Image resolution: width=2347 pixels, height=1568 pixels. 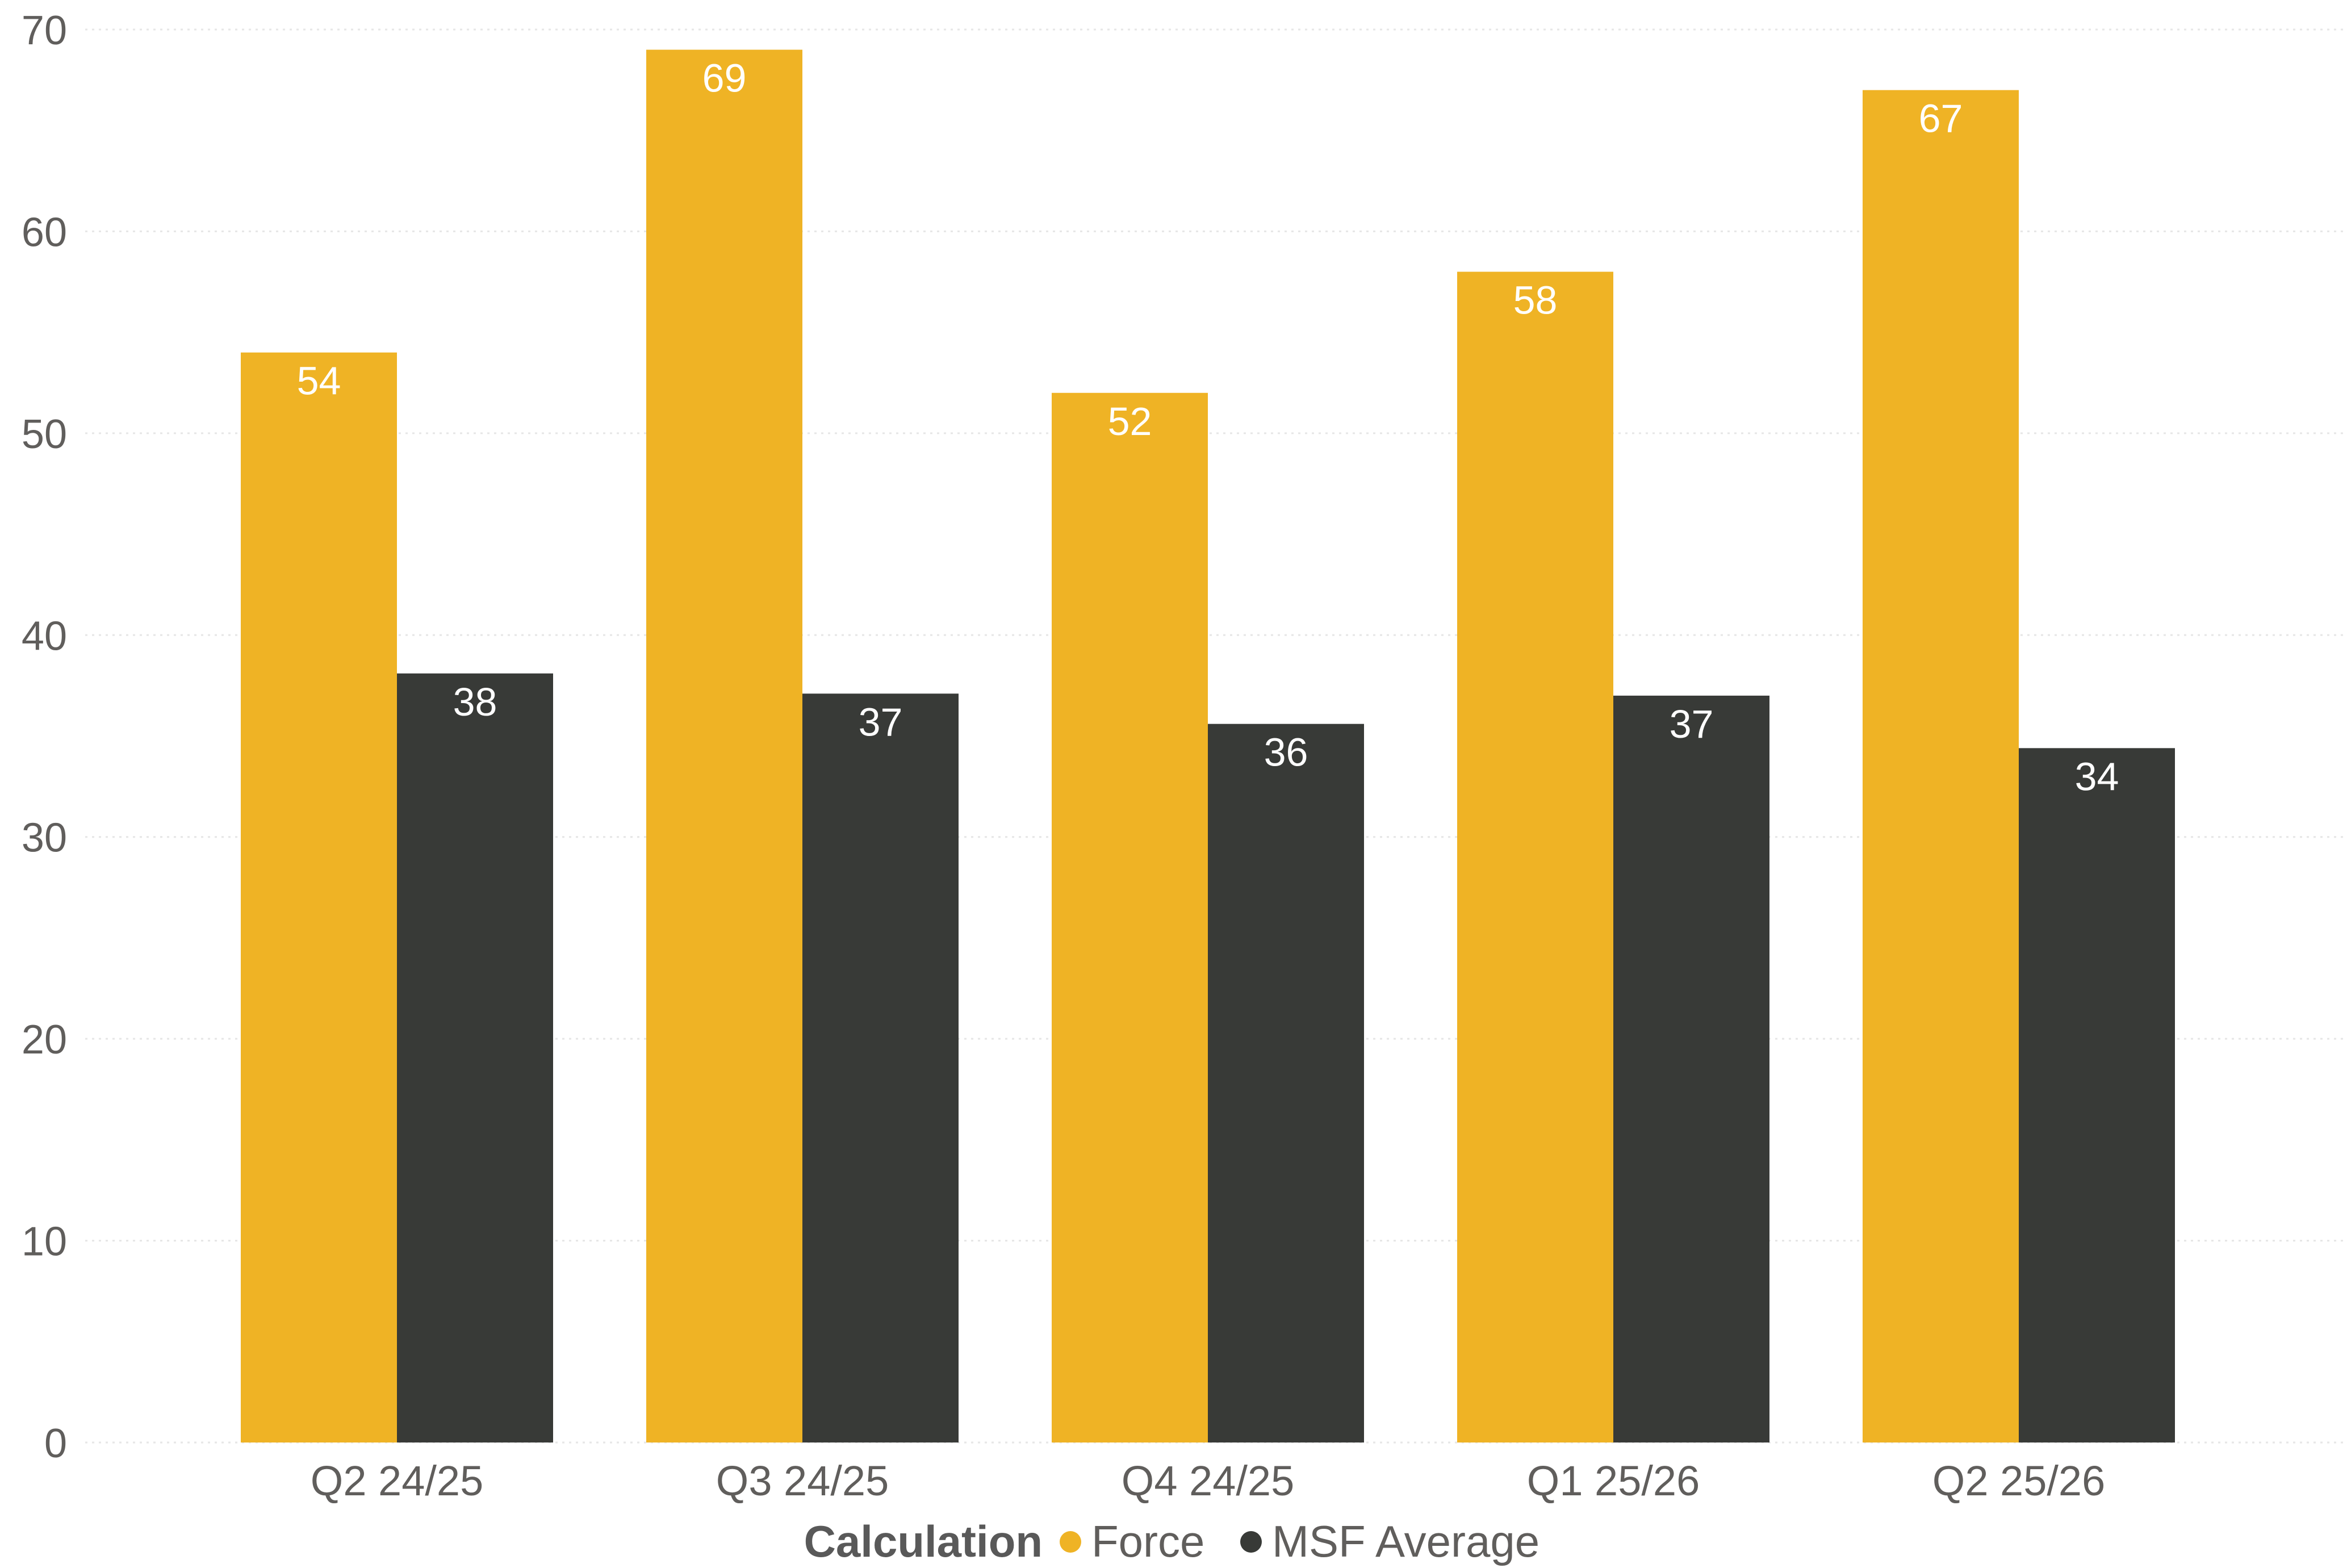 I want to click on data-label: 54, so click(x=319, y=381).